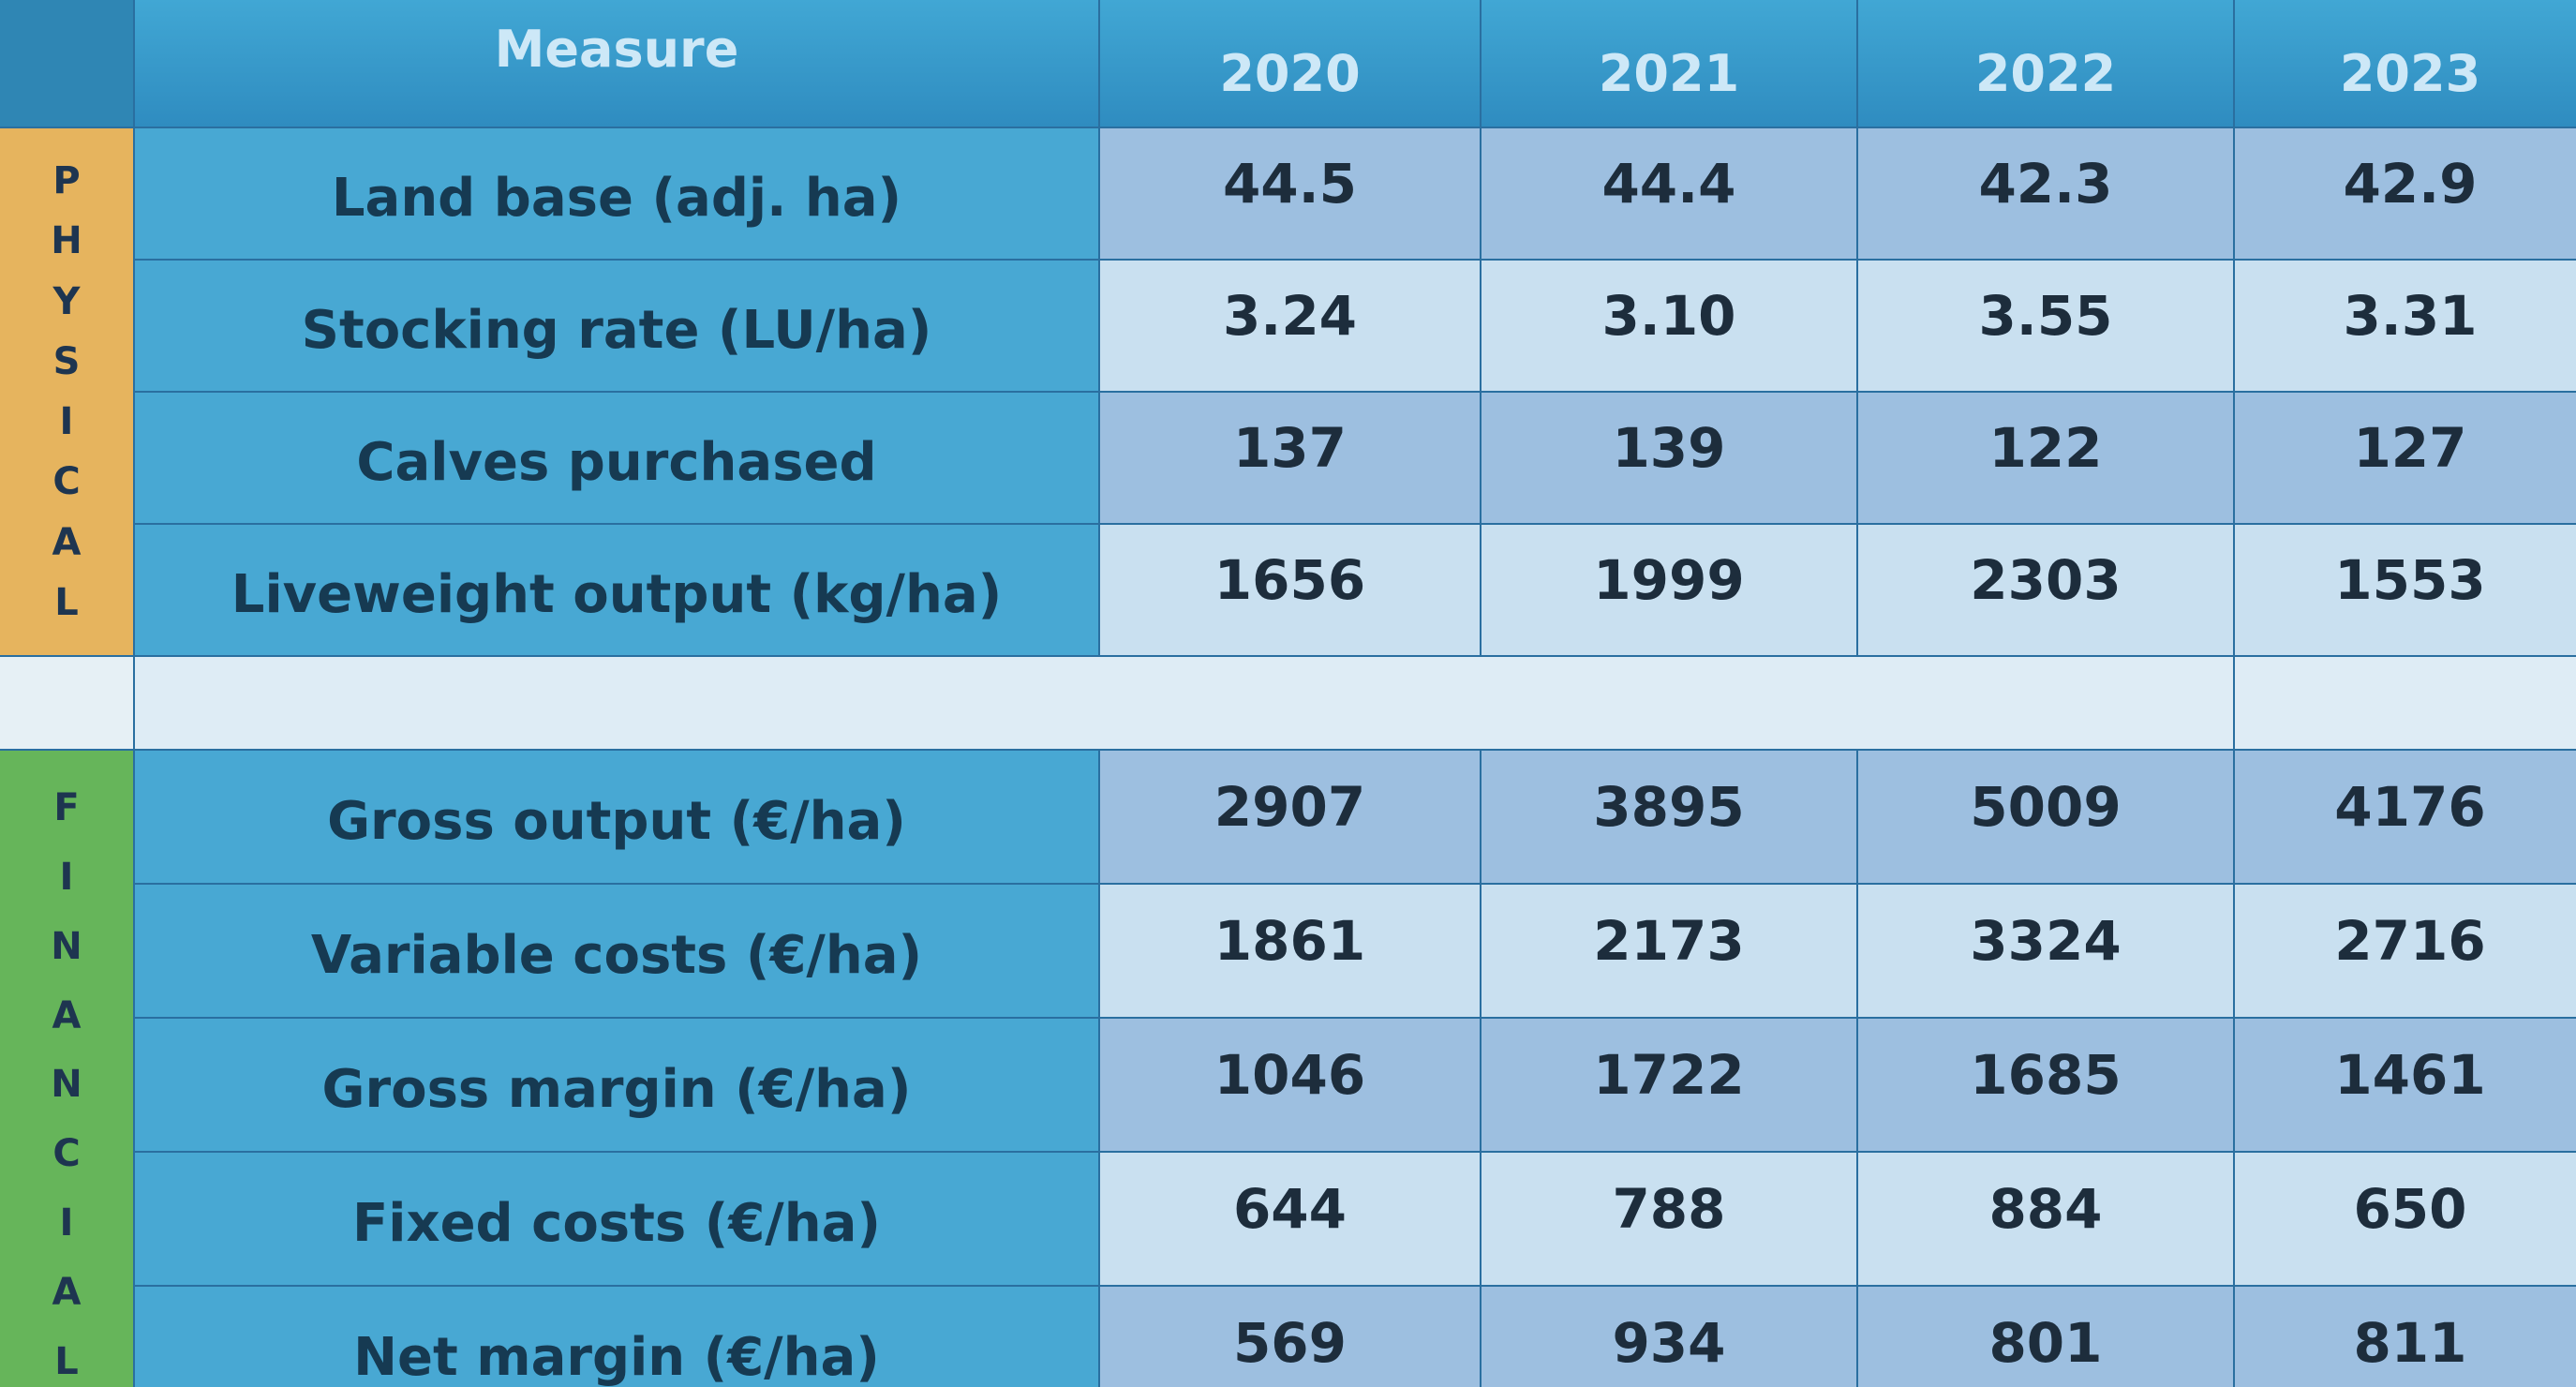  Describe the element at coordinates (1669, 951) in the screenshot. I see `value-cell: 2173` at that location.